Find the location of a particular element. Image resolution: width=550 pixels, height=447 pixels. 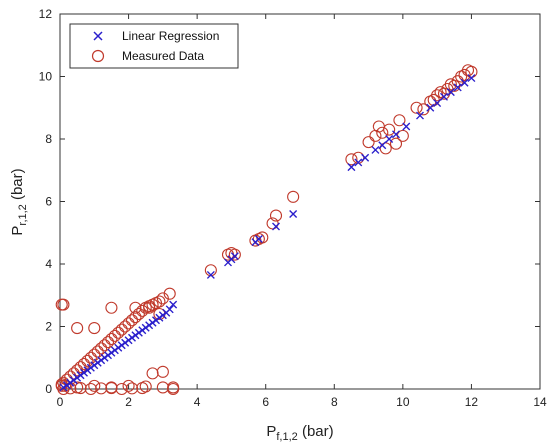

x-tick-label: 12 is located at coordinates (472, 402).